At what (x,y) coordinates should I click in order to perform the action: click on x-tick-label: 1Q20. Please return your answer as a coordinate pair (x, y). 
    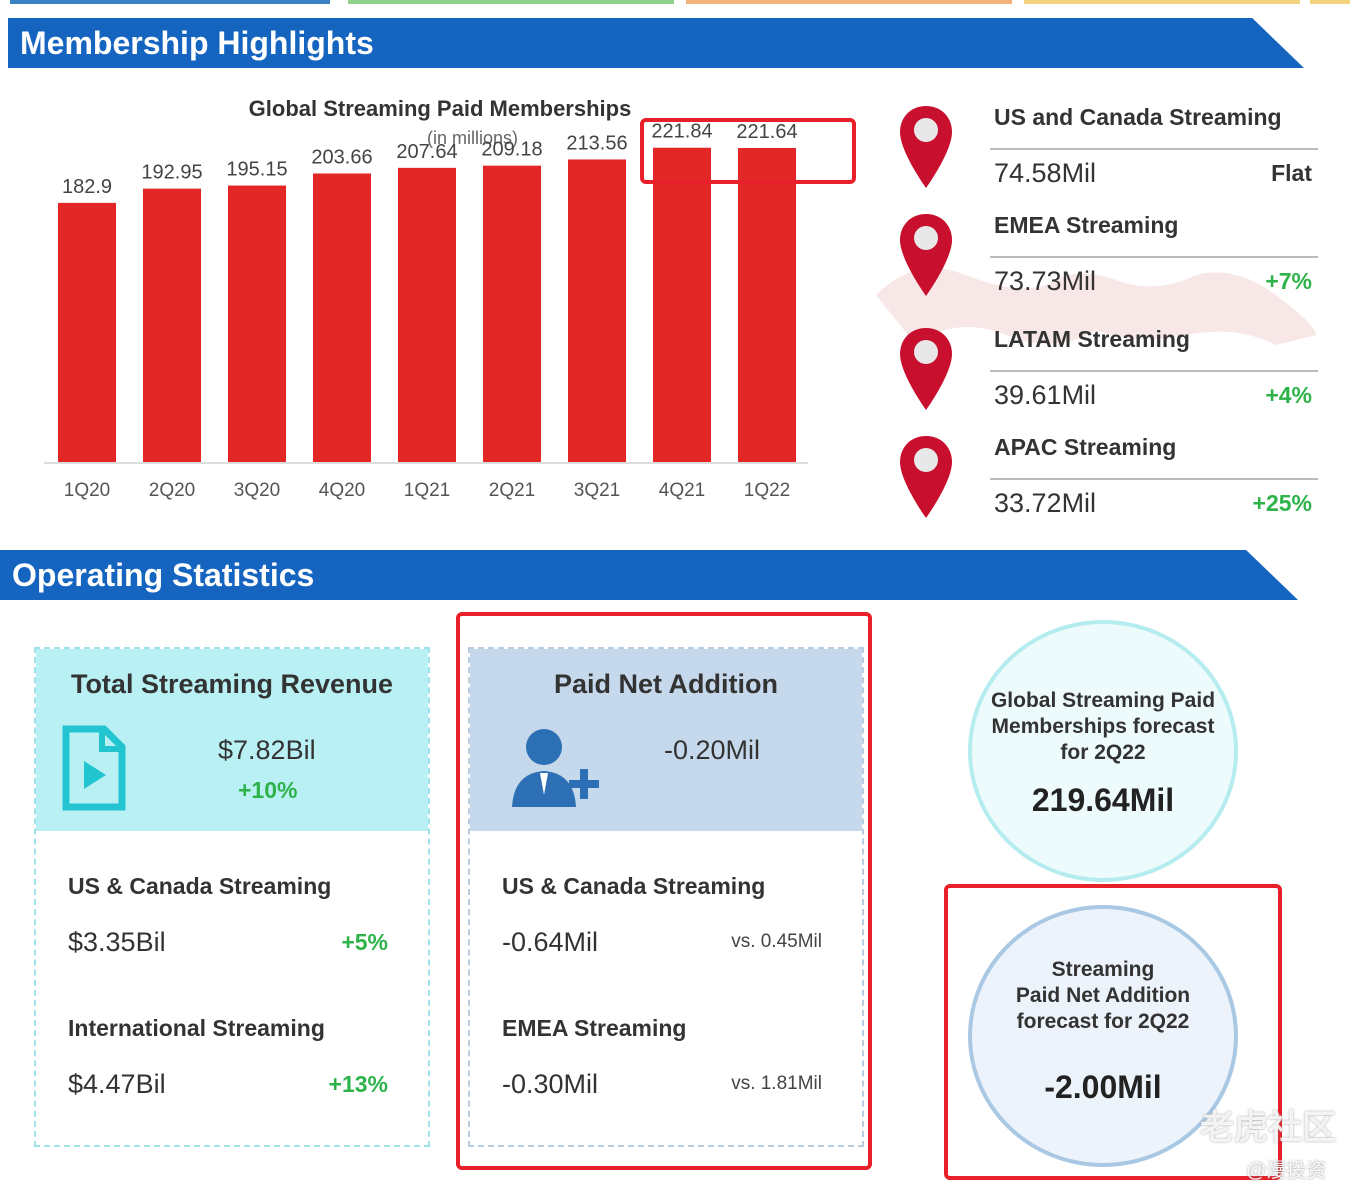
    Looking at the image, I should click on (87, 490).